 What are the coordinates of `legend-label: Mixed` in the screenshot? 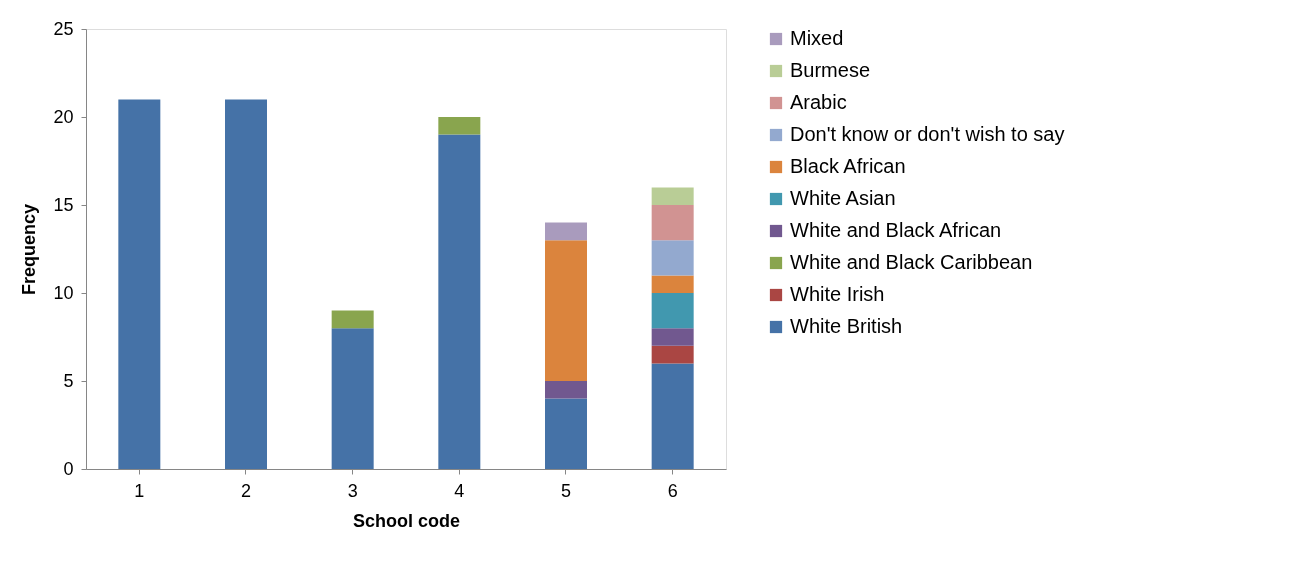 It's located at (817, 38).